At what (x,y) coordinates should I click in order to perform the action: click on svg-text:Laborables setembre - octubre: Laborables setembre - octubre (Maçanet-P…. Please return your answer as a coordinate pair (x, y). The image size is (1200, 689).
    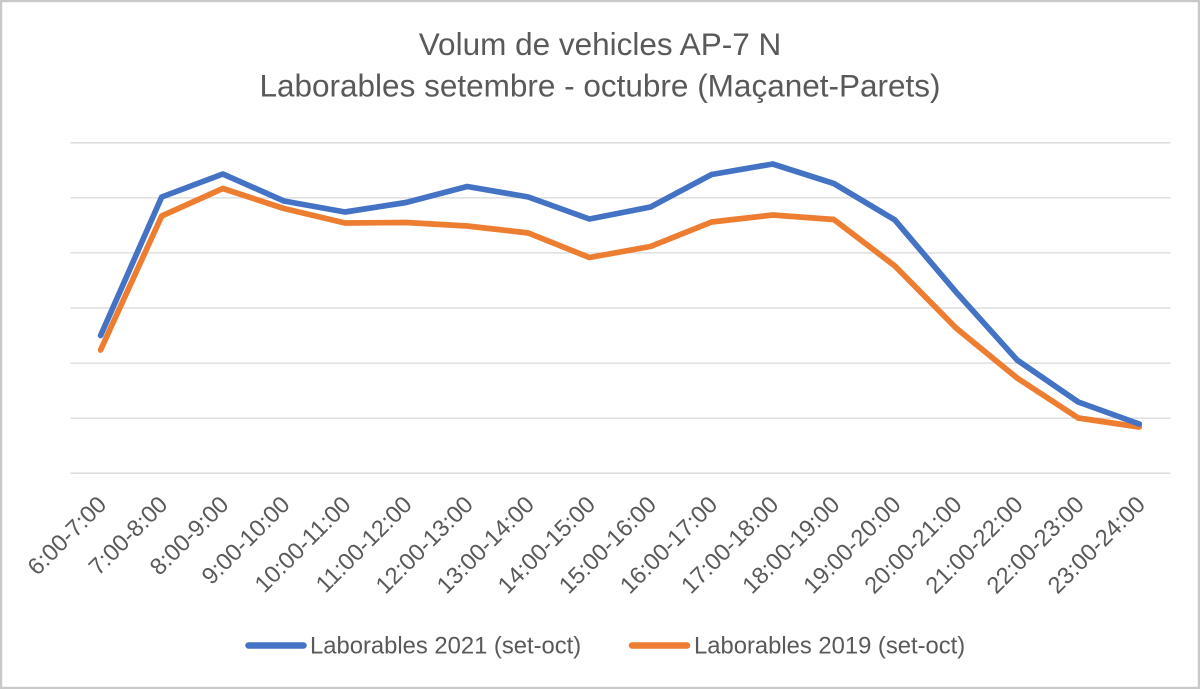
    Looking at the image, I should click on (599, 86).